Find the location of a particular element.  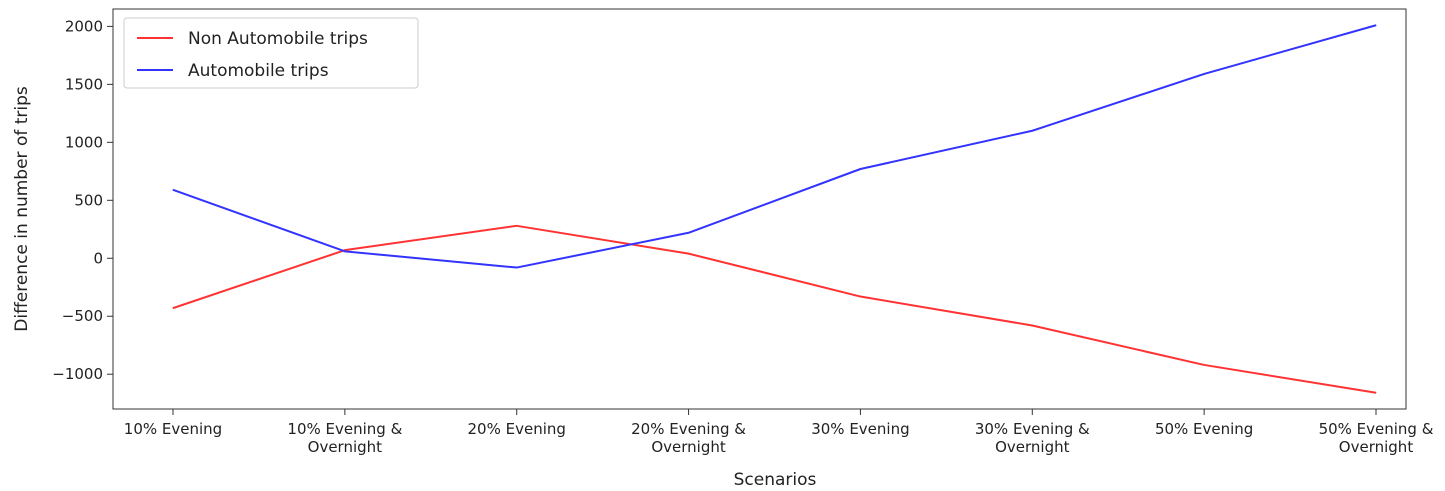

y-tick-label: −1000 is located at coordinates (77, 374).